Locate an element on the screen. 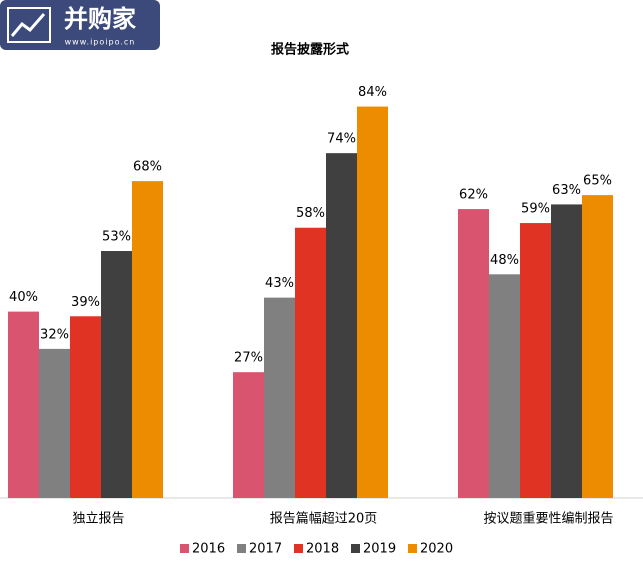 This screenshot has width=643, height=566. value-label: 74% is located at coordinates (341, 139).